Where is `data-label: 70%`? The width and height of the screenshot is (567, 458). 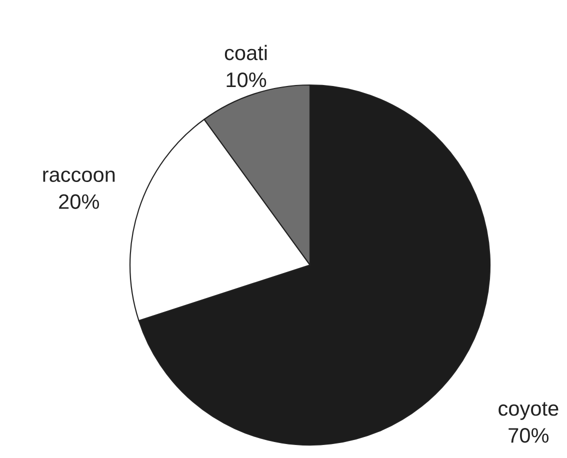
data-label: 70% is located at coordinates (528, 435).